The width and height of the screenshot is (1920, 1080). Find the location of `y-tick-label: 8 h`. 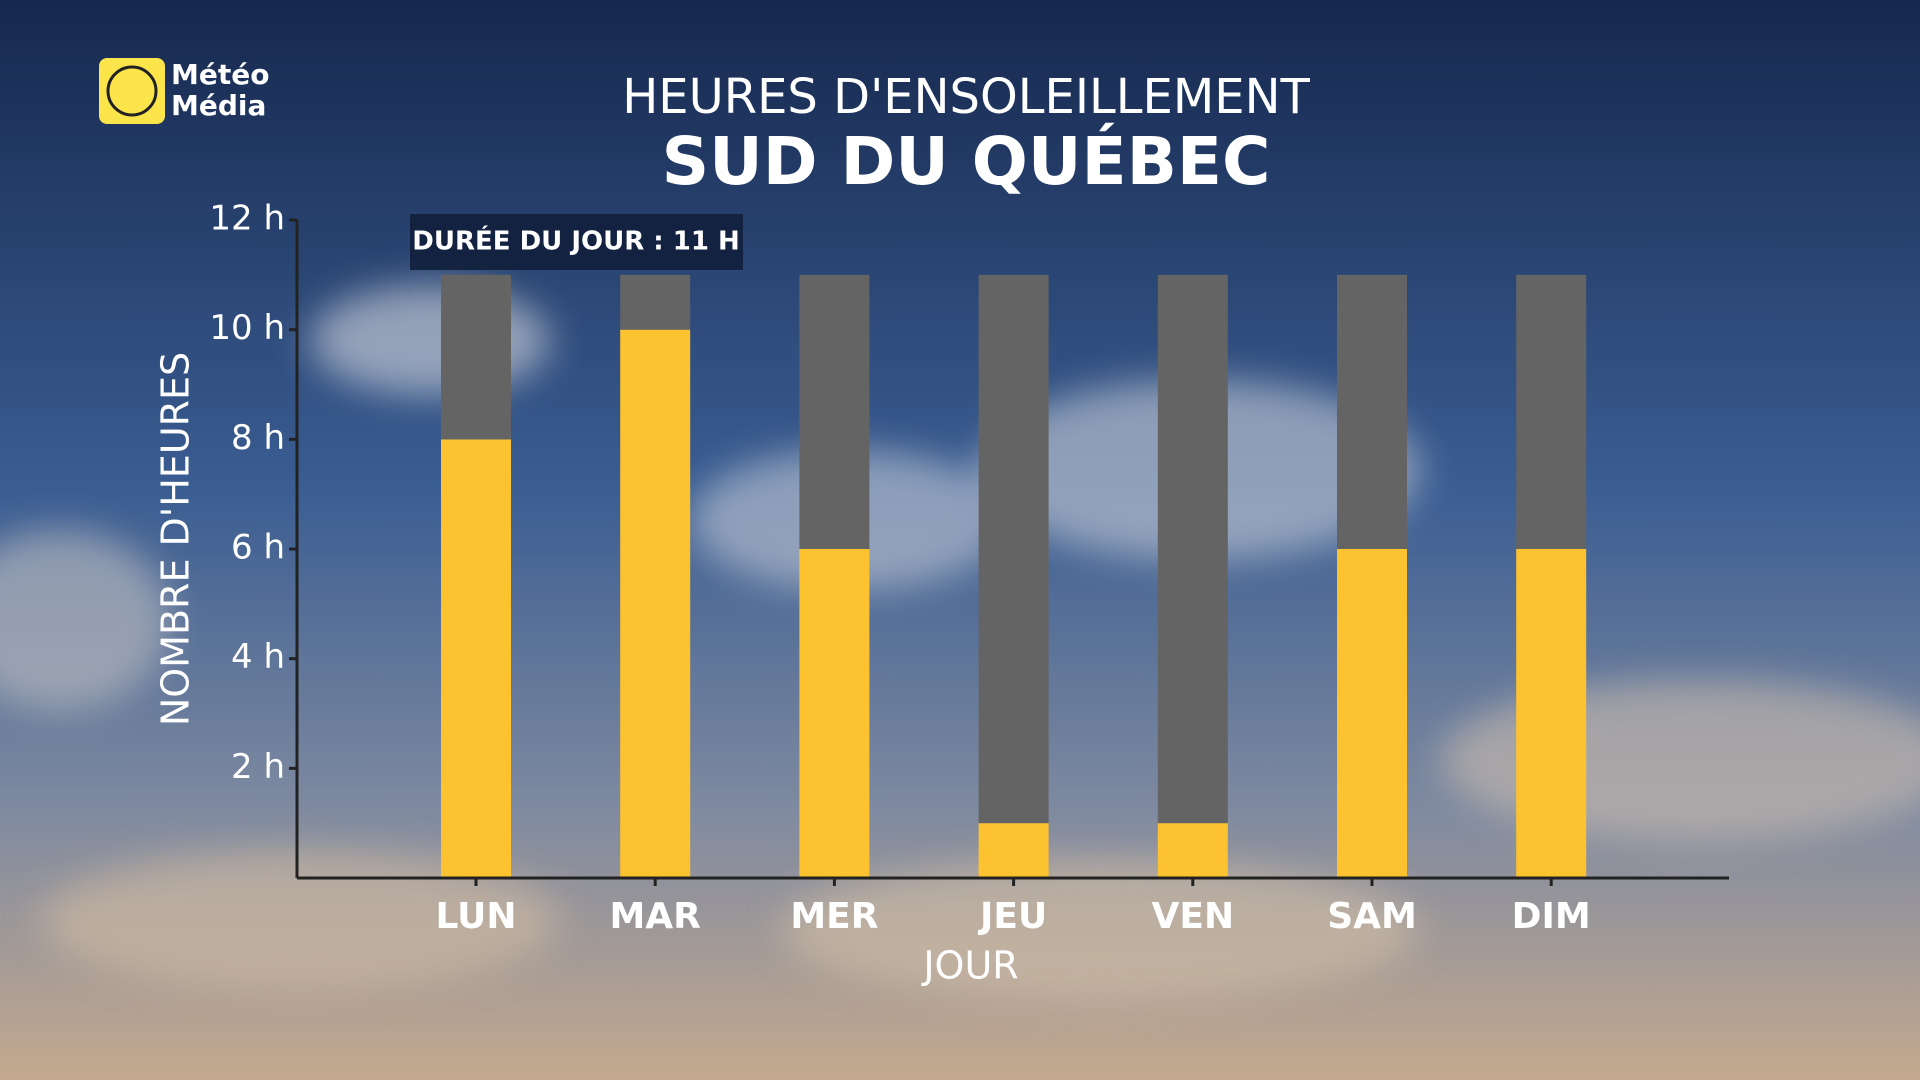

y-tick-label: 8 h is located at coordinates (258, 438).